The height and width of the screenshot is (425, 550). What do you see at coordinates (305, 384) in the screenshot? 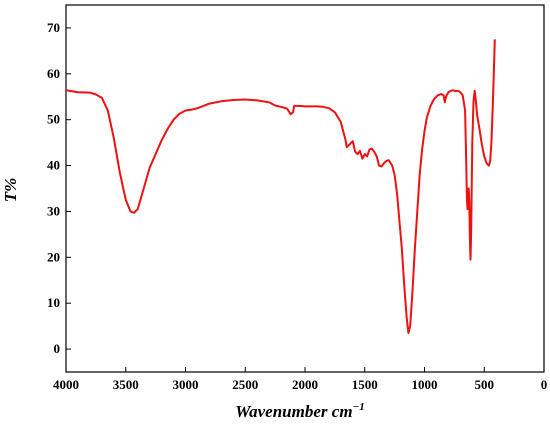
I see `x-tick-label: 2000` at bounding box center [305, 384].